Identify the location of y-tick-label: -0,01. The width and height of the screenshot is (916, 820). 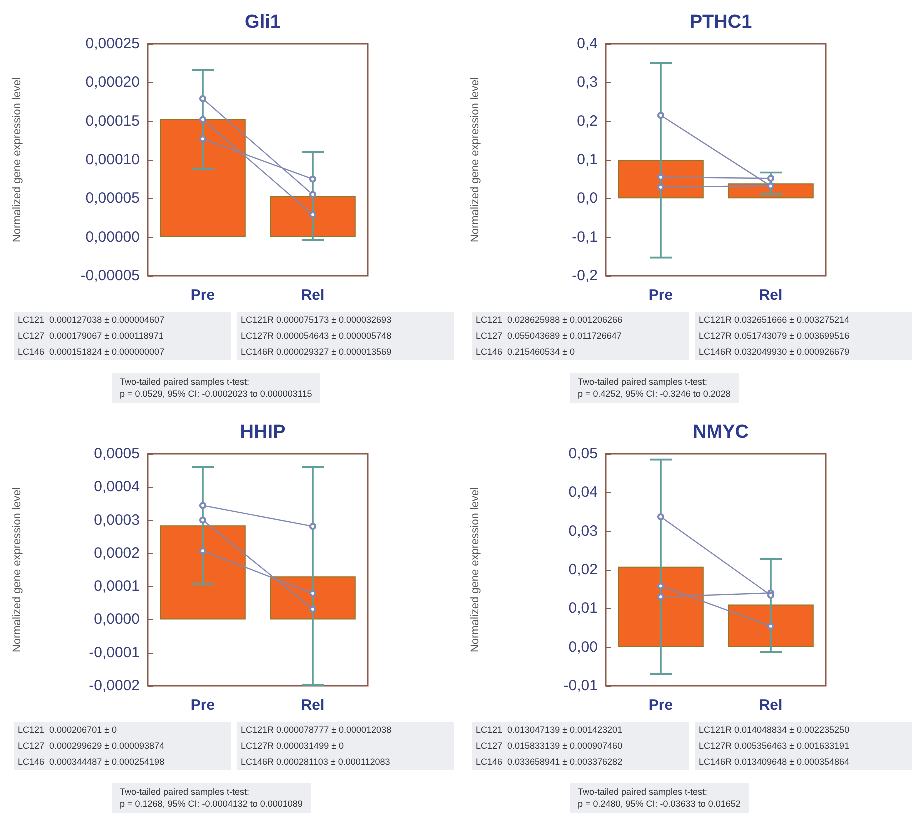
(581, 686).